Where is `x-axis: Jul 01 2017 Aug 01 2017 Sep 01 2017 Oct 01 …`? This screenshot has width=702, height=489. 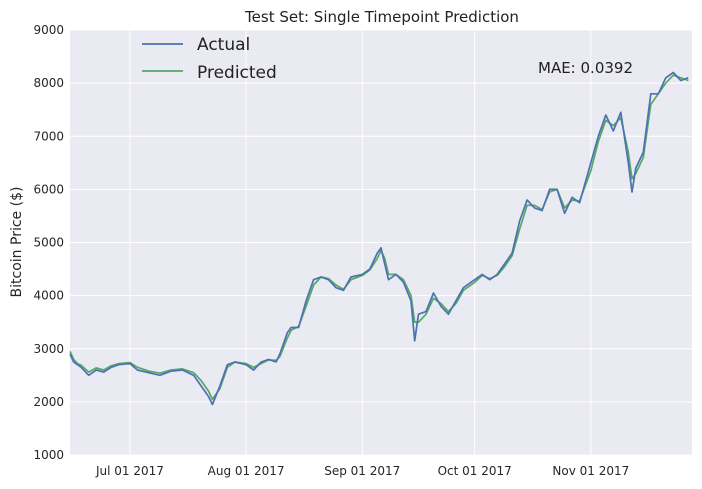
x-axis: Jul 01 2017 Aug 01 2017 Sep 01 2017 Oct 01 … is located at coordinates (362, 471).